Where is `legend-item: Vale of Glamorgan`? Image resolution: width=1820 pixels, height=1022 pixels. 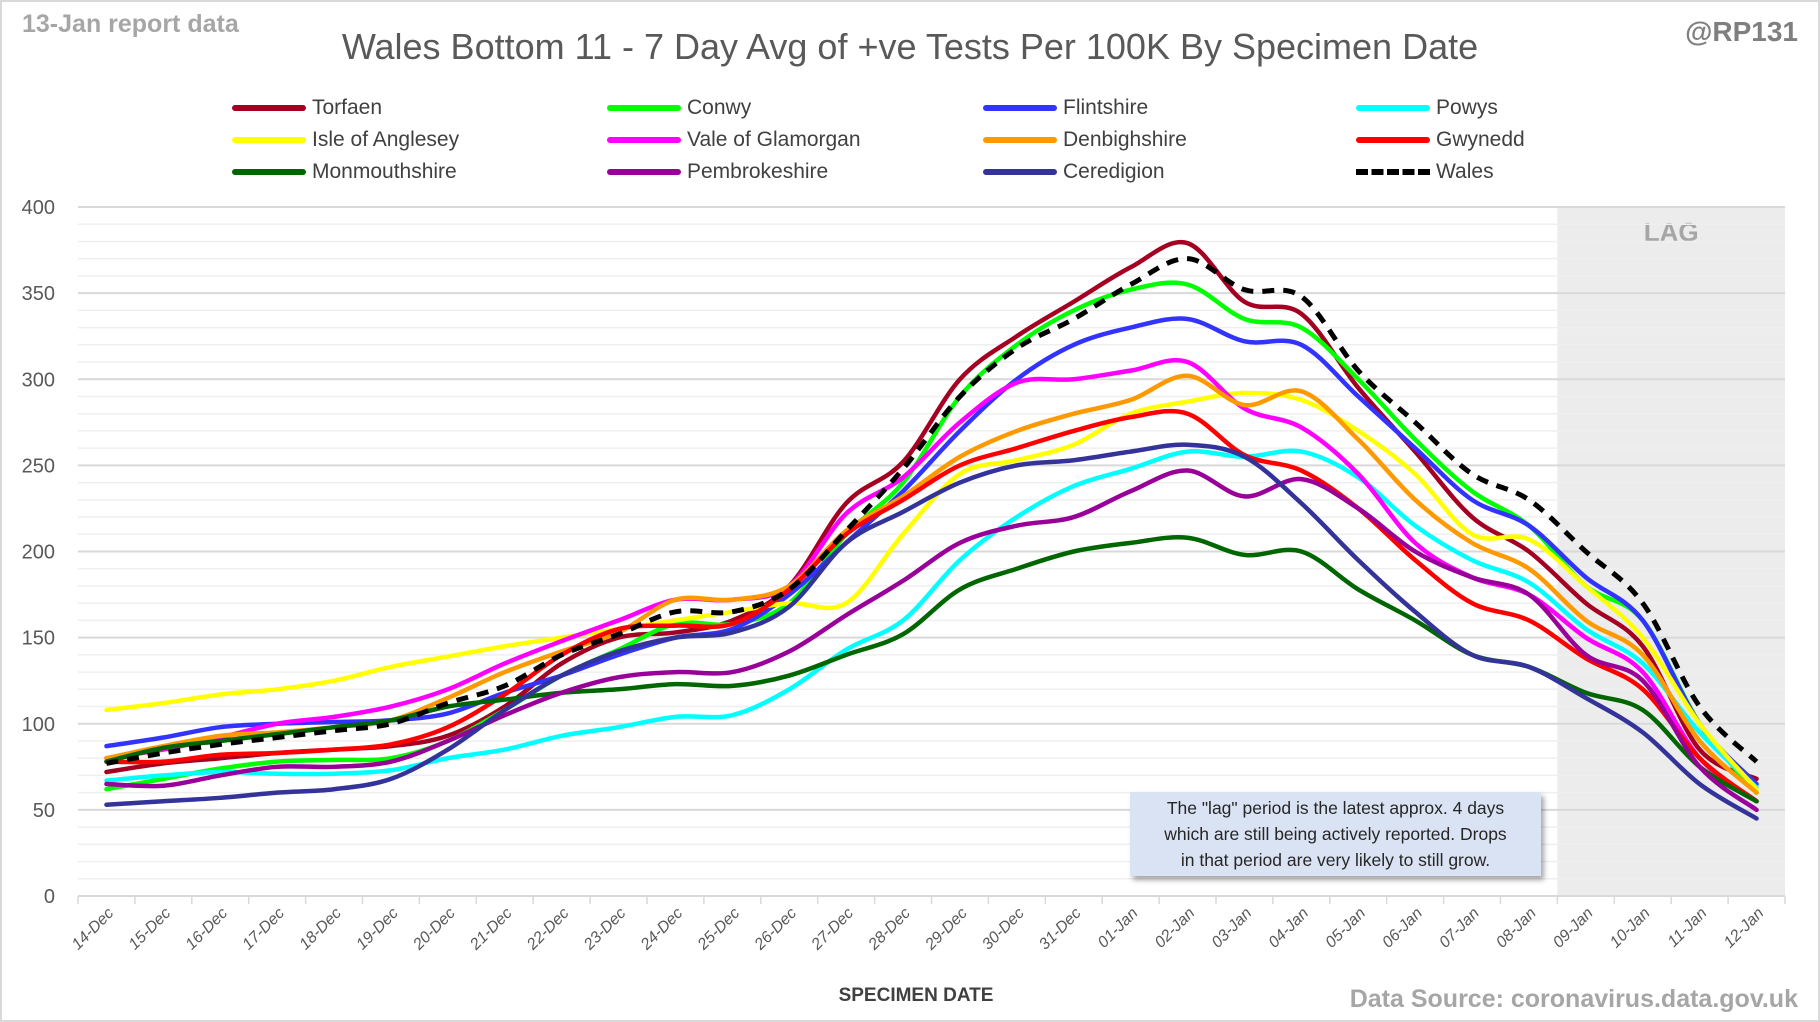
legend-item: Vale of Glamorgan is located at coordinates (734, 140).